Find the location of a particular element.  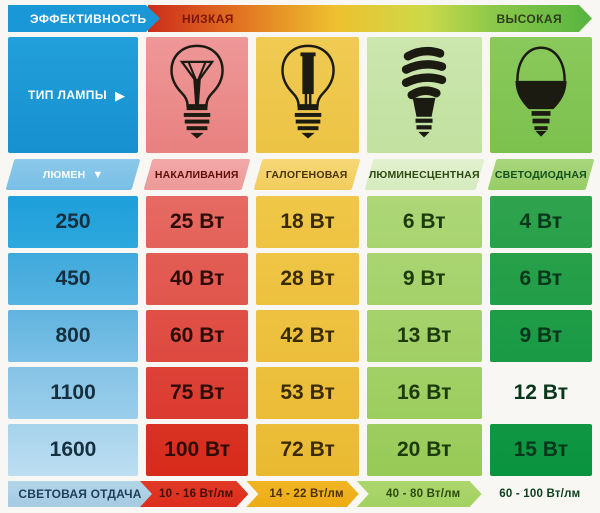

column-header-led: СВЕТОДИОДНАЯ is located at coordinates (541, 174).